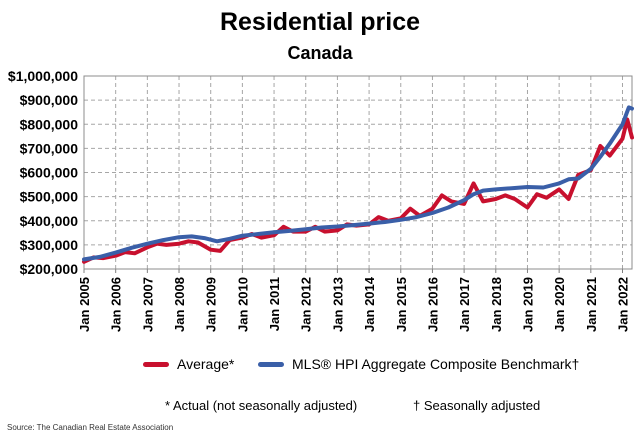 The image size is (640, 438). What do you see at coordinates (49, 124) in the screenshot?
I see `y-tick-label: $800,000` at bounding box center [49, 124].